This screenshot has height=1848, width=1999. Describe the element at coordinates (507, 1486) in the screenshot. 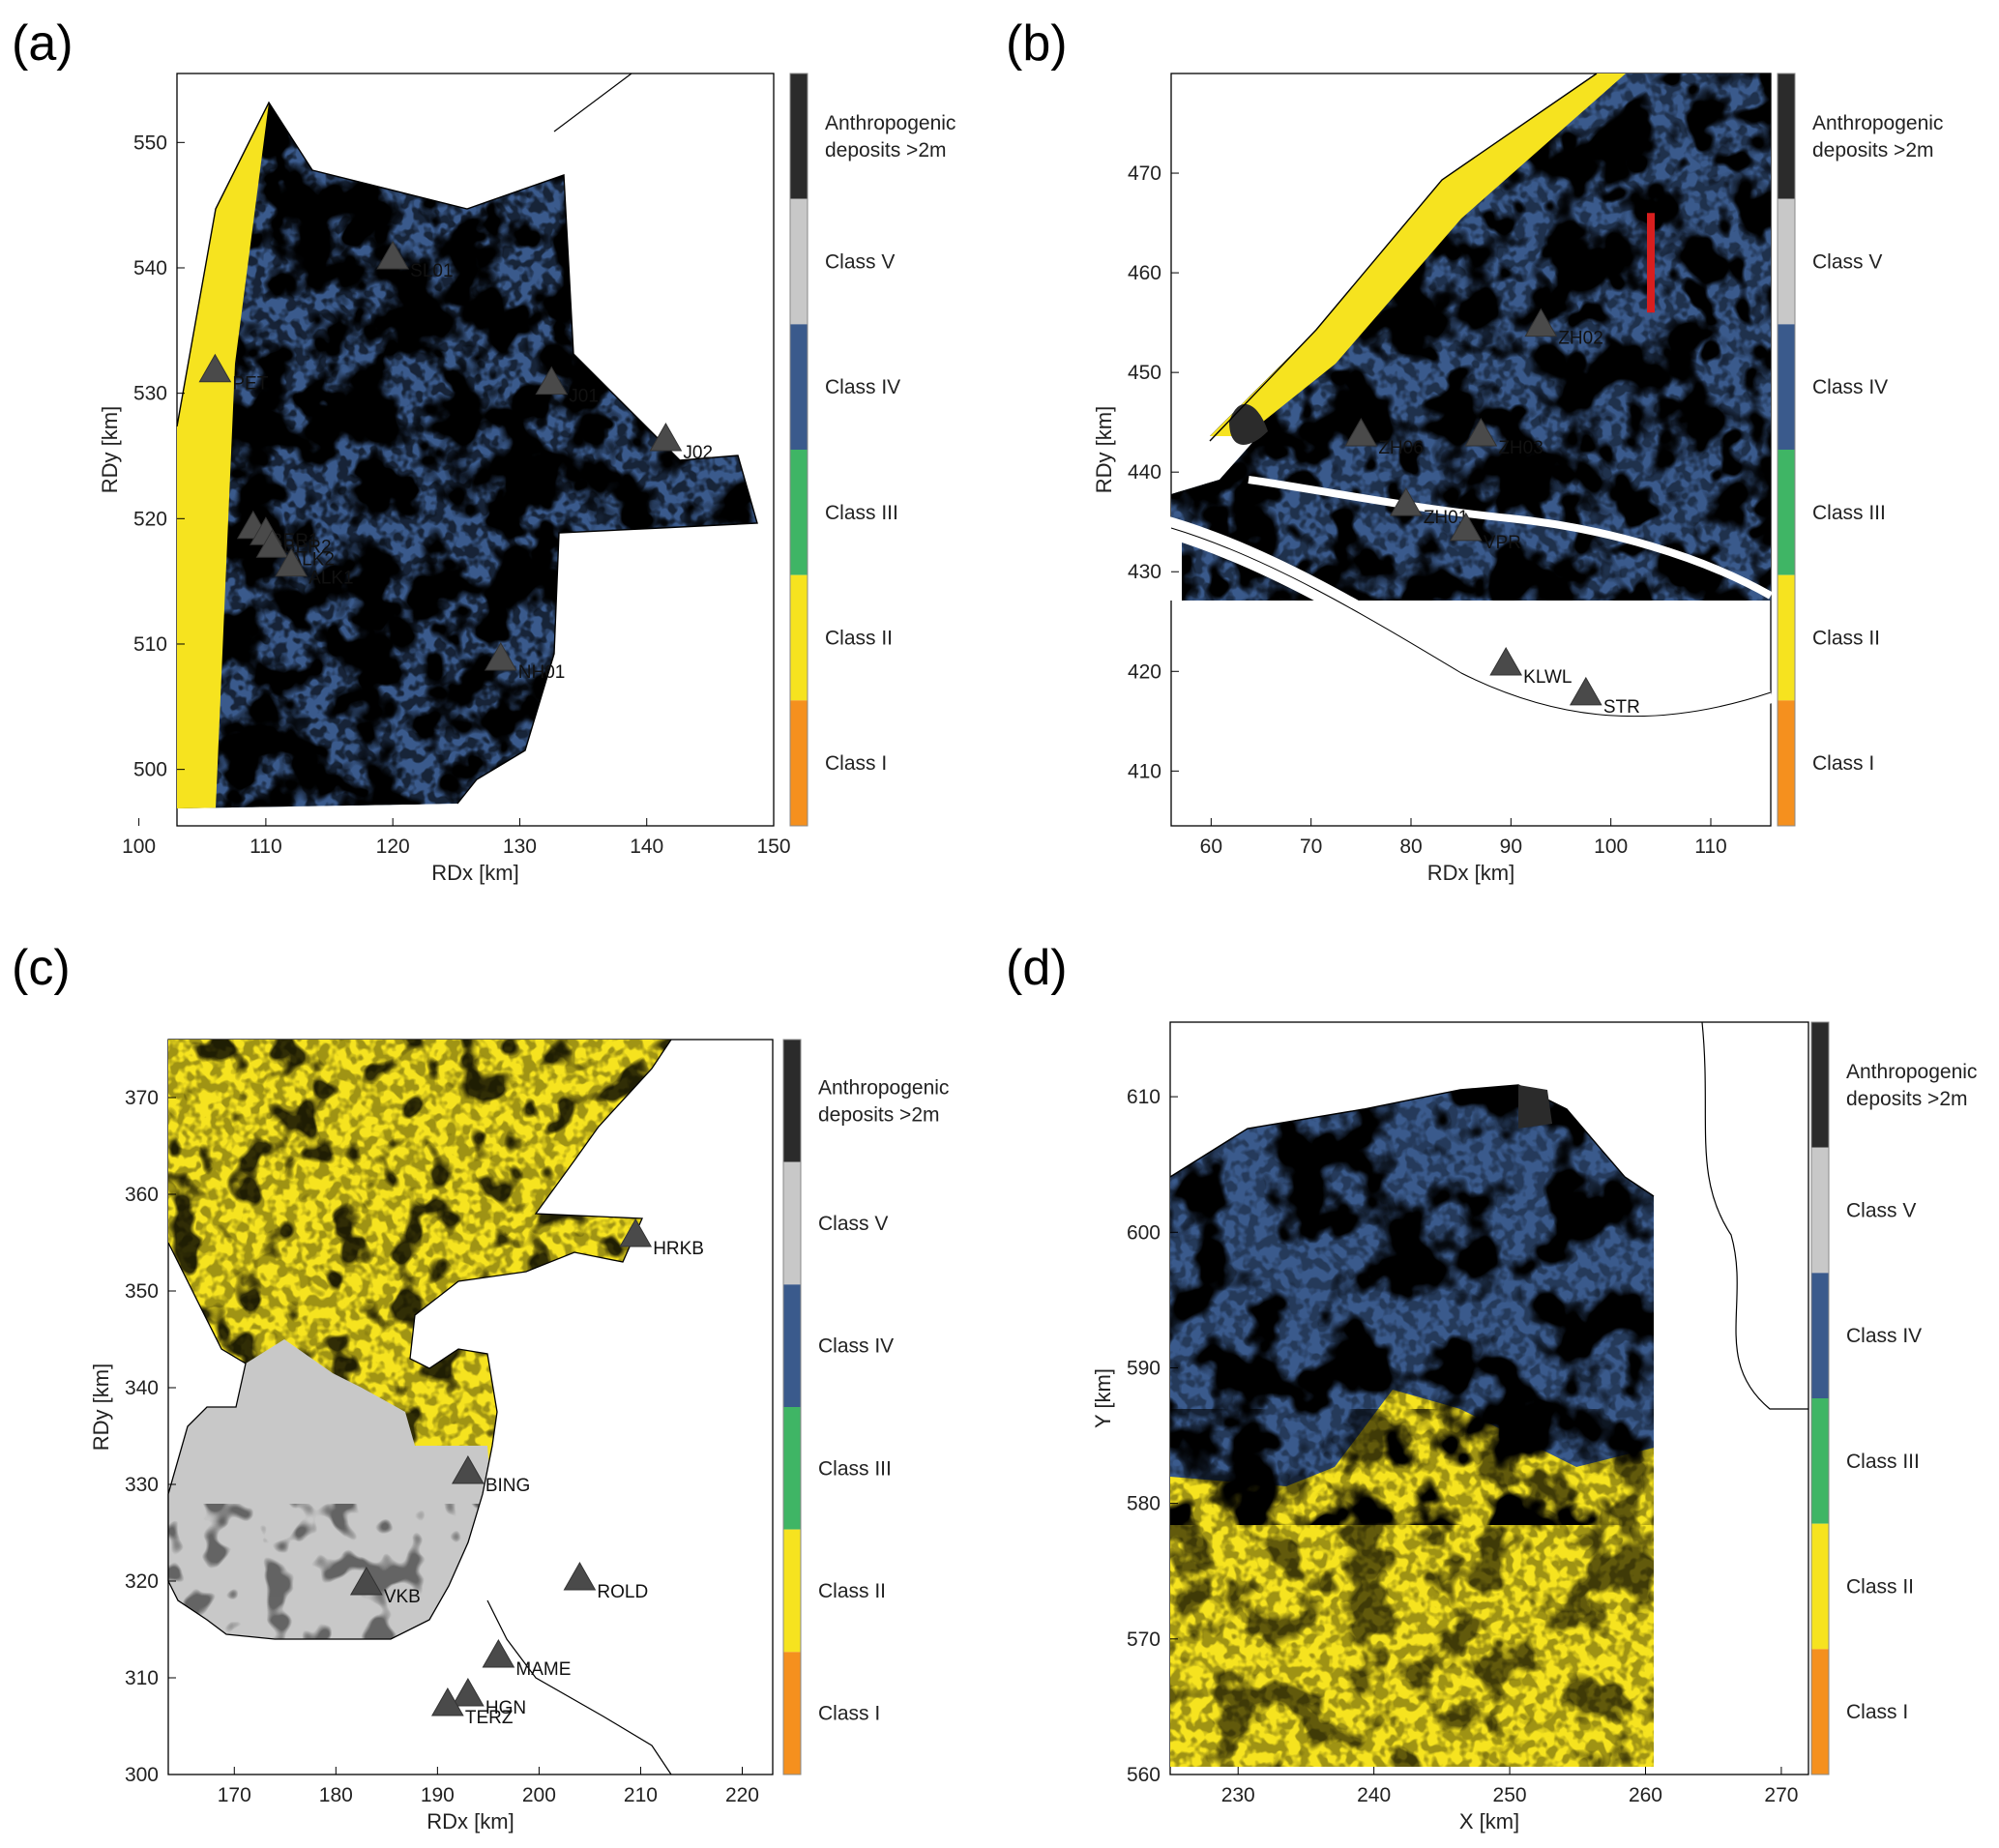

I see `station-label: BING` at that location.